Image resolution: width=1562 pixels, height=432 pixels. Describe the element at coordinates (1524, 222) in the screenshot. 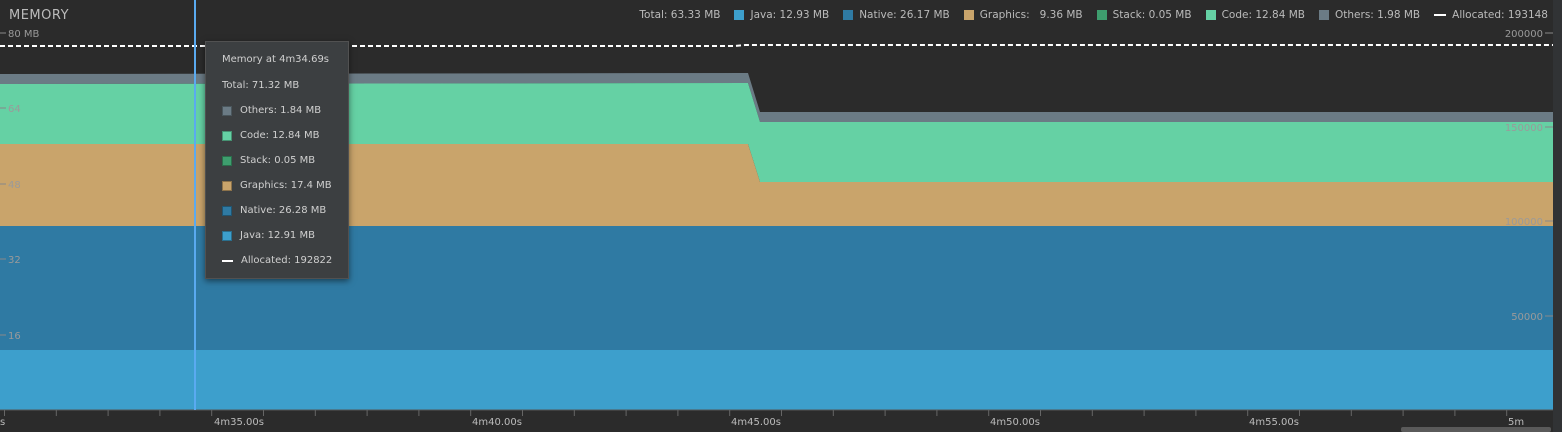

I see `right-axis-label: 100000` at that location.